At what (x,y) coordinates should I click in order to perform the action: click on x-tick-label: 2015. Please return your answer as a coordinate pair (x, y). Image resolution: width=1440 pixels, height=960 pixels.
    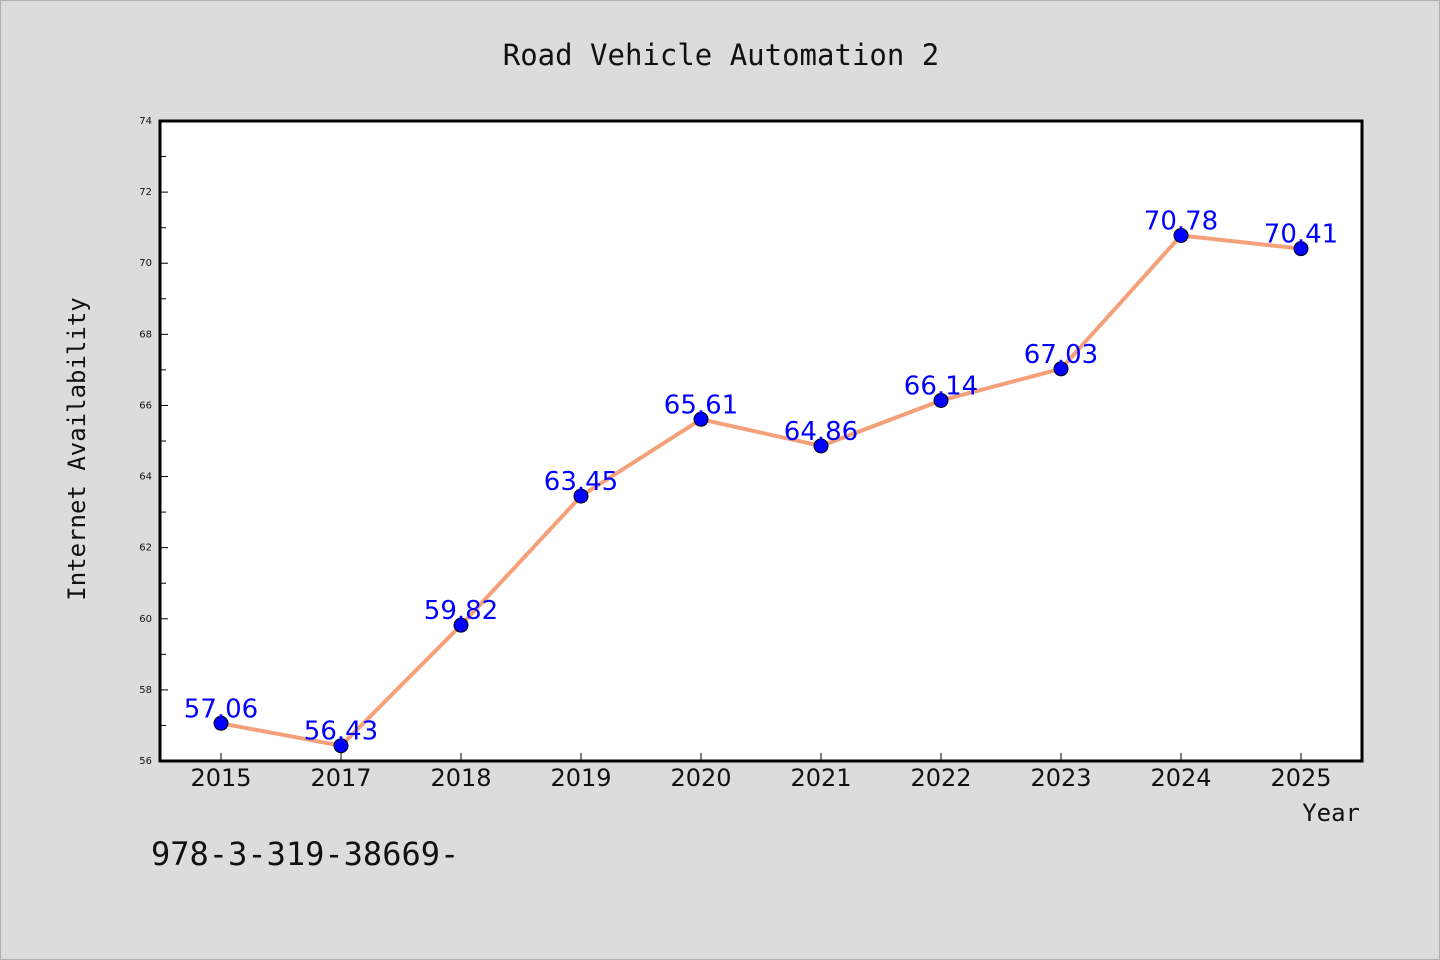
    Looking at the image, I should click on (220, 778).